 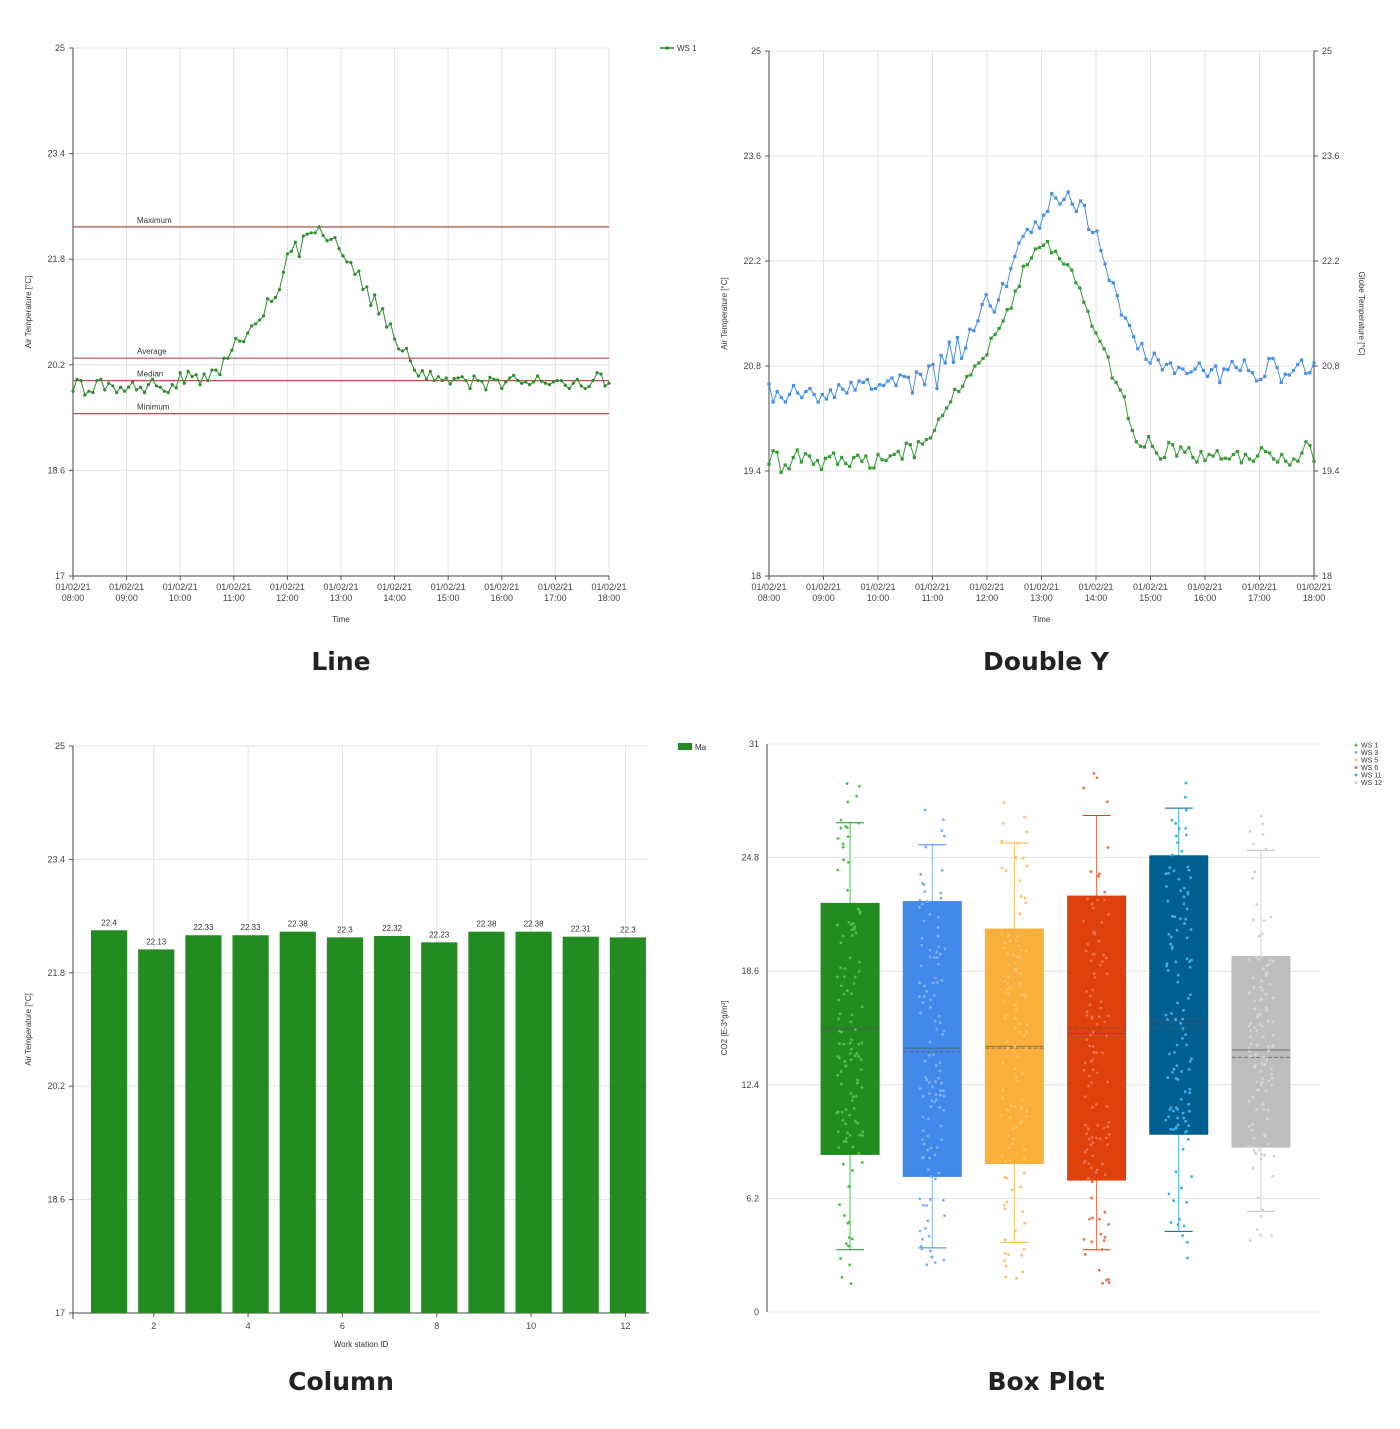 I want to click on reference-label-median: Median, so click(x=150, y=374).